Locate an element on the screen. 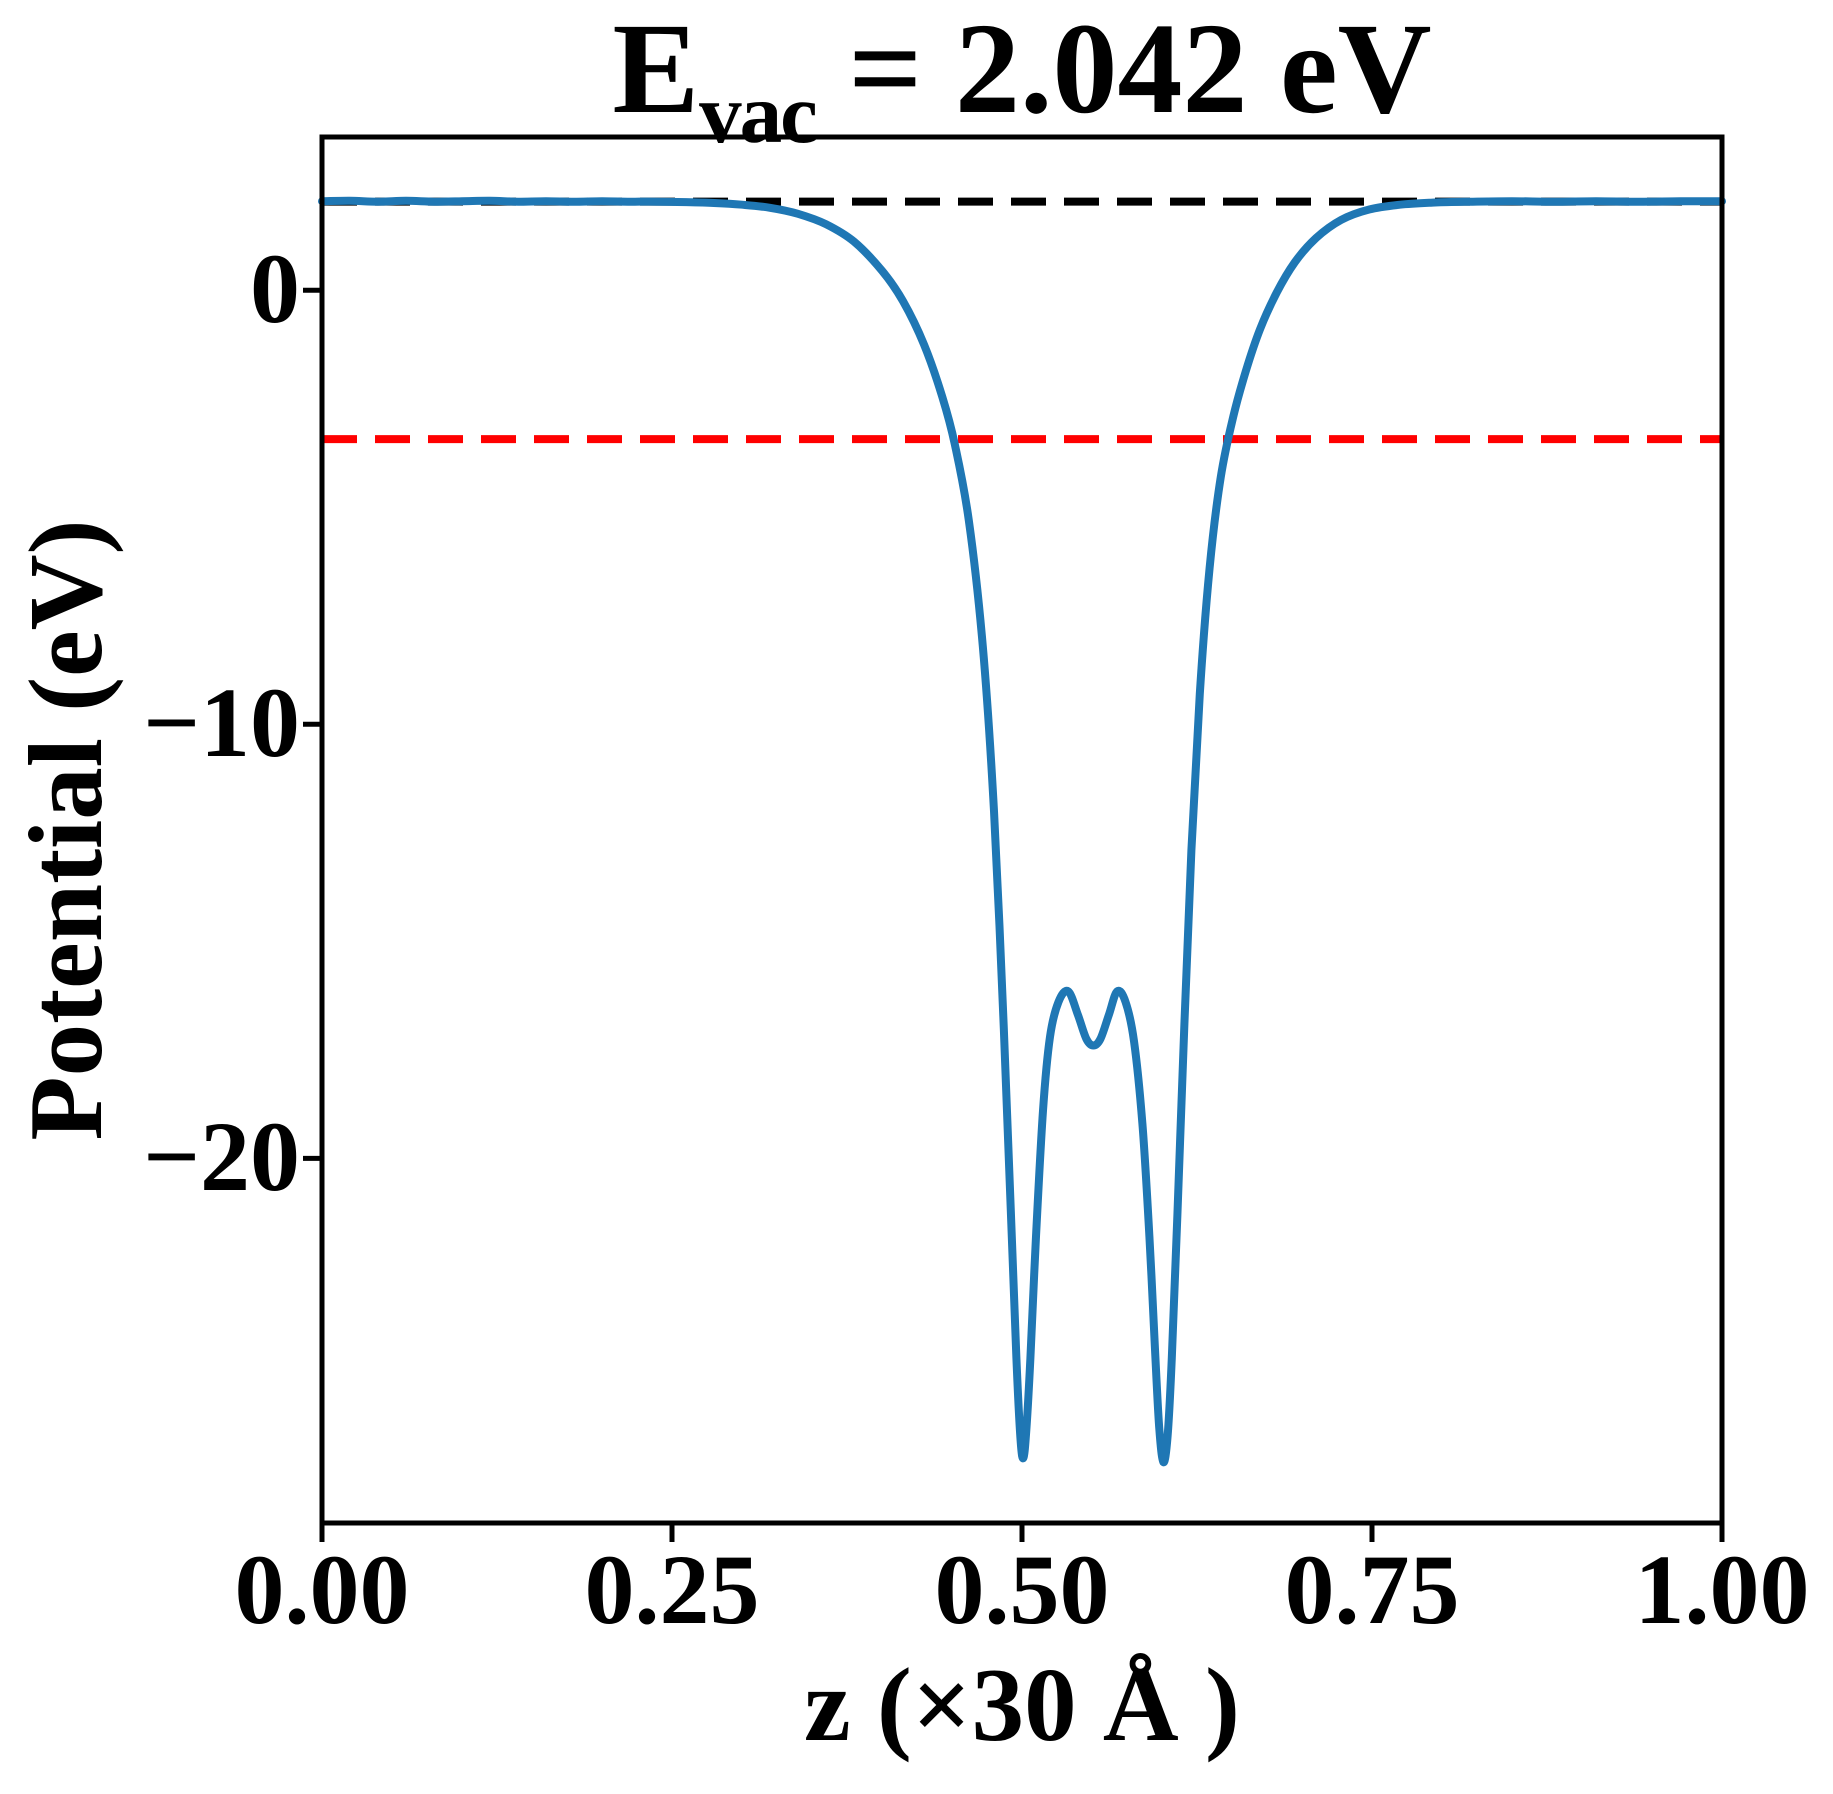 Image resolution: width=1833 pixels, height=1794 pixels. y-tick-label: −20 is located at coordinates (221, 1157).